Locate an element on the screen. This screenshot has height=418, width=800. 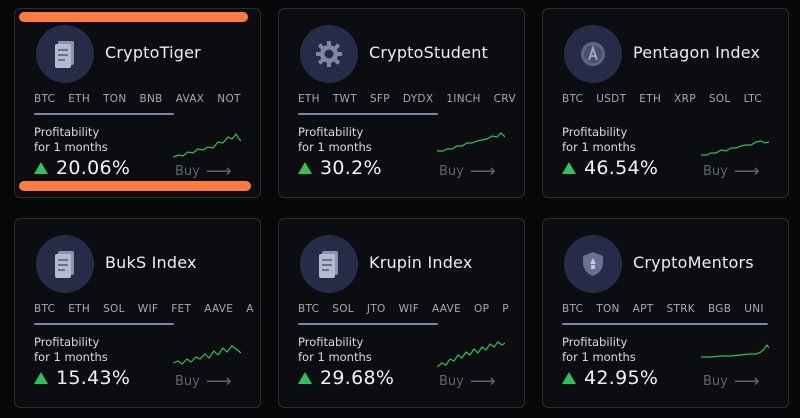
portfolio-name: CryptoStudent is located at coordinates (429, 52).